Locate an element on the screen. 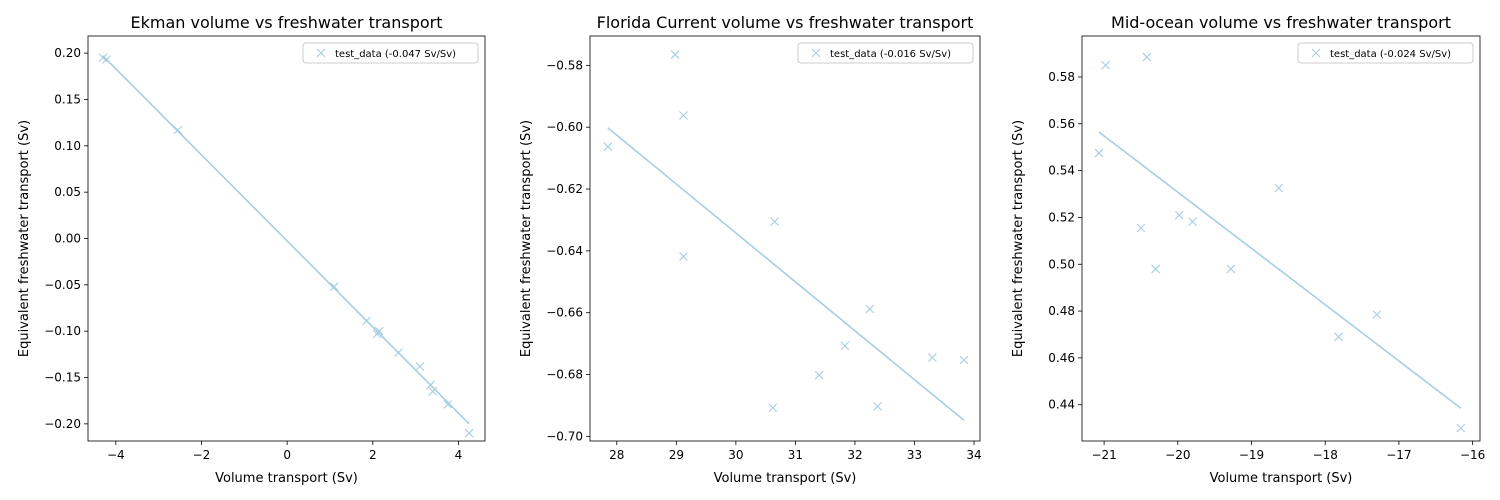 Image resolution: width=1500 pixels, height=500 pixels. legend-box is located at coordinates (390, 53).